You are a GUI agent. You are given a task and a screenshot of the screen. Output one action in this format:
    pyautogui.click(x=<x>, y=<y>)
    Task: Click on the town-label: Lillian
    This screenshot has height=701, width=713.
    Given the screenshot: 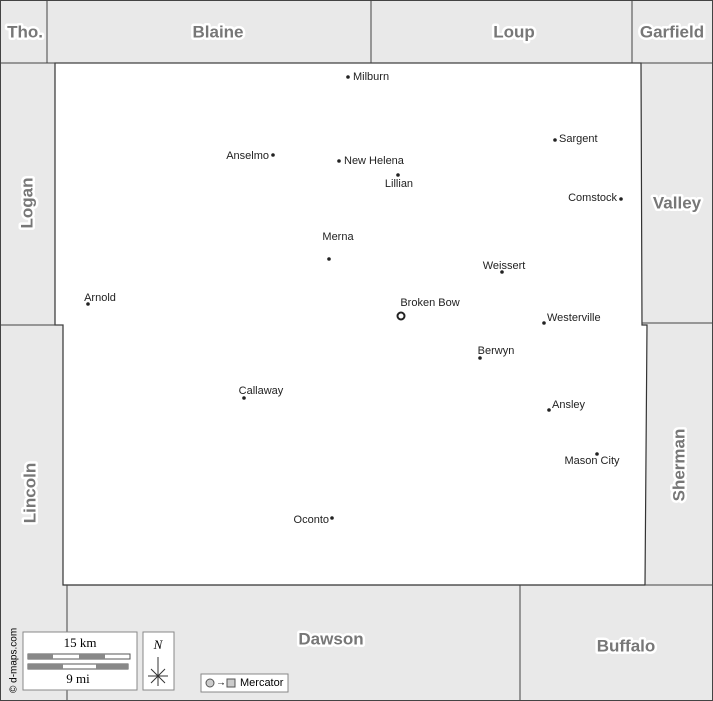 What is the action you would take?
    pyautogui.click(x=399, y=184)
    